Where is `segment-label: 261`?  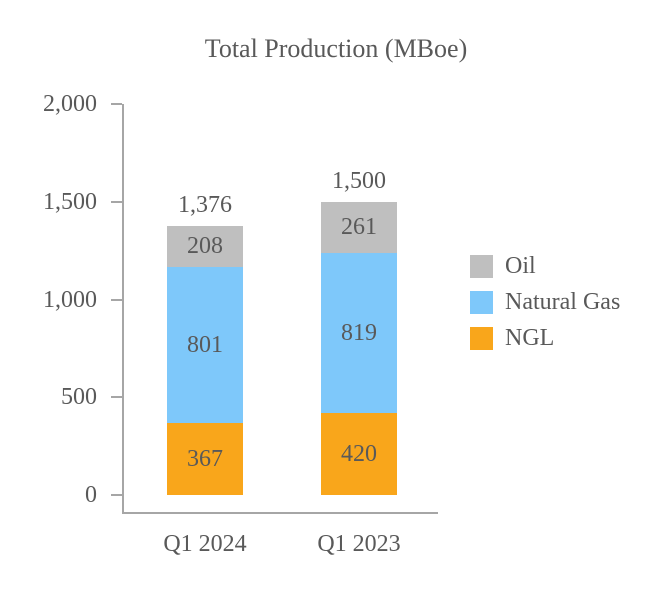
segment-label: 261 is located at coordinates (359, 227).